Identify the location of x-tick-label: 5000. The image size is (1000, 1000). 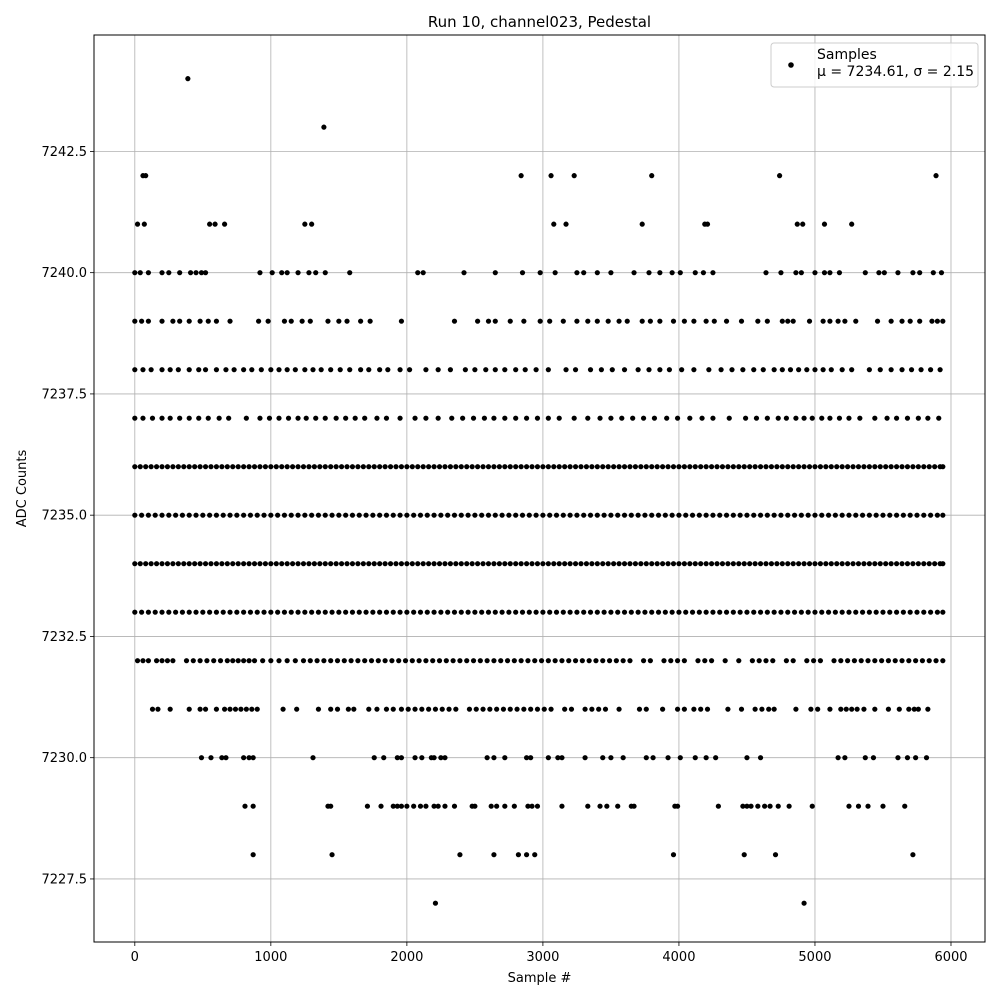
(814, 957).